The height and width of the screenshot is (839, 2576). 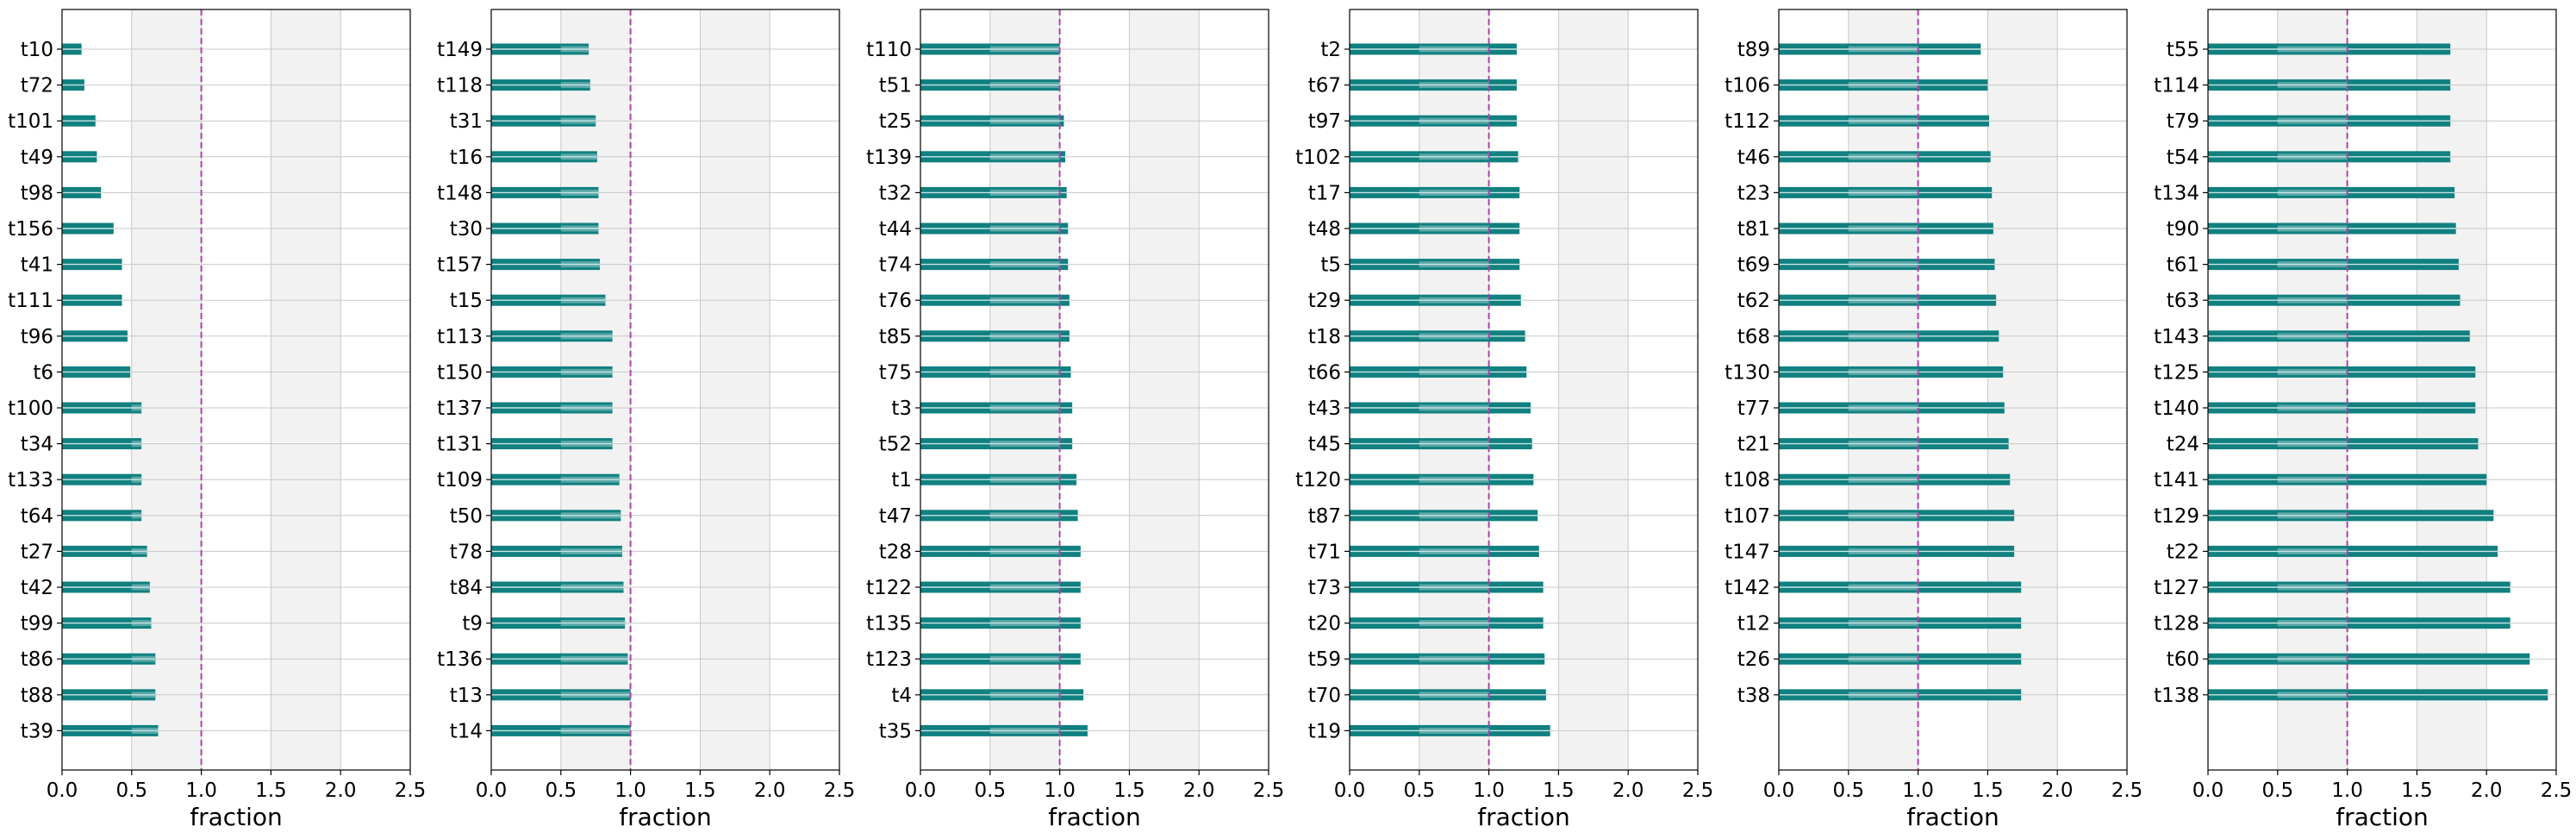 I want to click on category-label: t89, so click(x=1753, y=50).